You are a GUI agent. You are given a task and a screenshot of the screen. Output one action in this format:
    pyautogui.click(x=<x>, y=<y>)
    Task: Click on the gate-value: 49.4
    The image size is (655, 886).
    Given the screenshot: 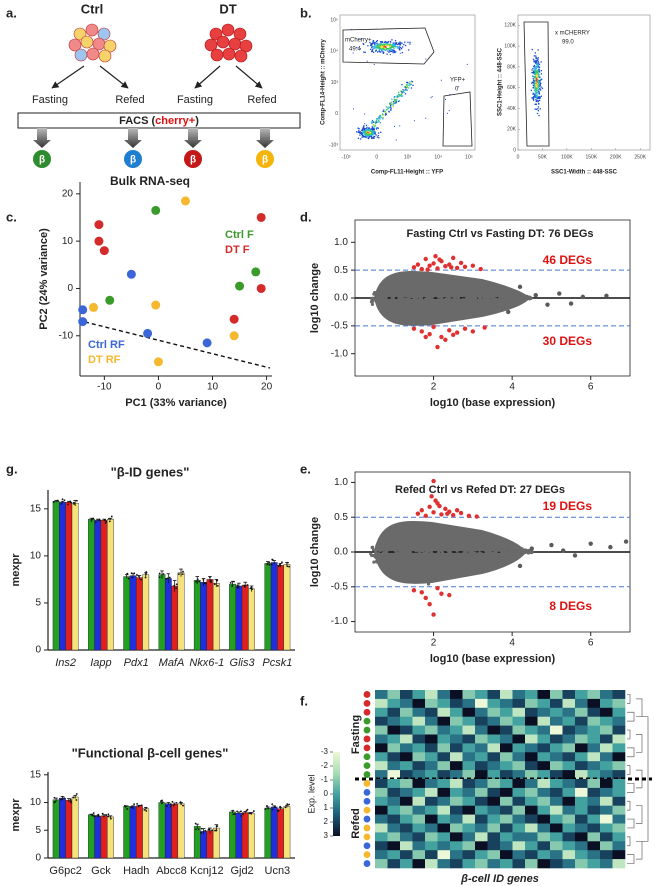 What is the action you would take?
    pyautogui.click(x=355, y=50)
    